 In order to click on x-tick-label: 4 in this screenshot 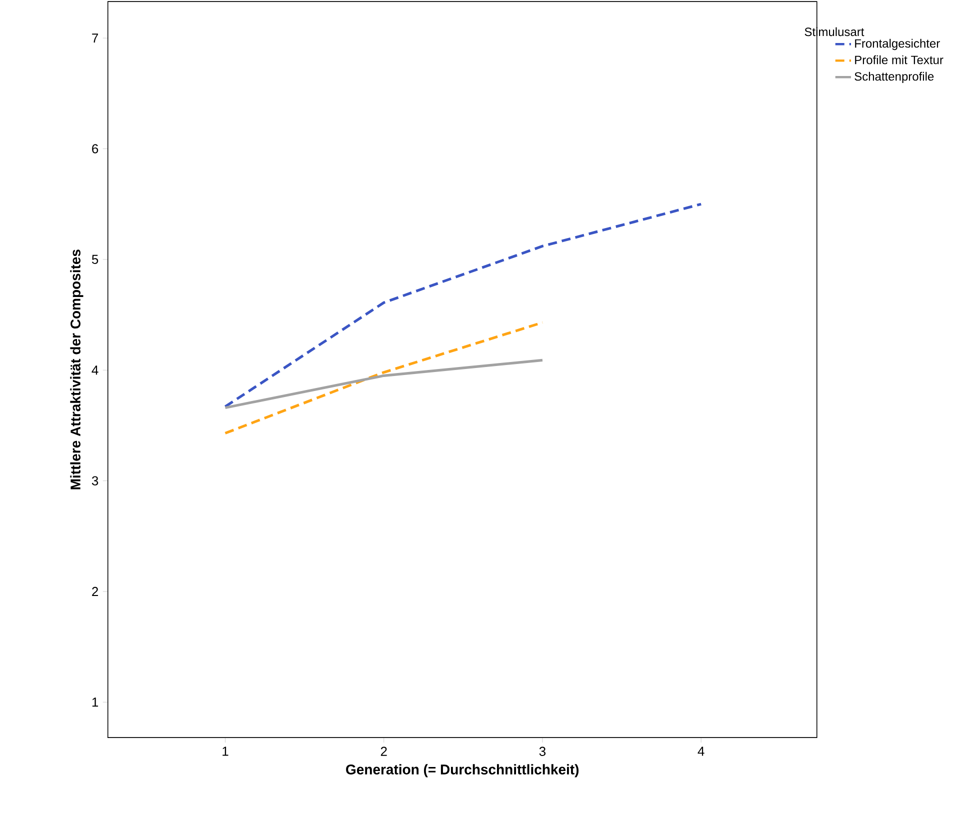, I will do `click(701, 751)`.